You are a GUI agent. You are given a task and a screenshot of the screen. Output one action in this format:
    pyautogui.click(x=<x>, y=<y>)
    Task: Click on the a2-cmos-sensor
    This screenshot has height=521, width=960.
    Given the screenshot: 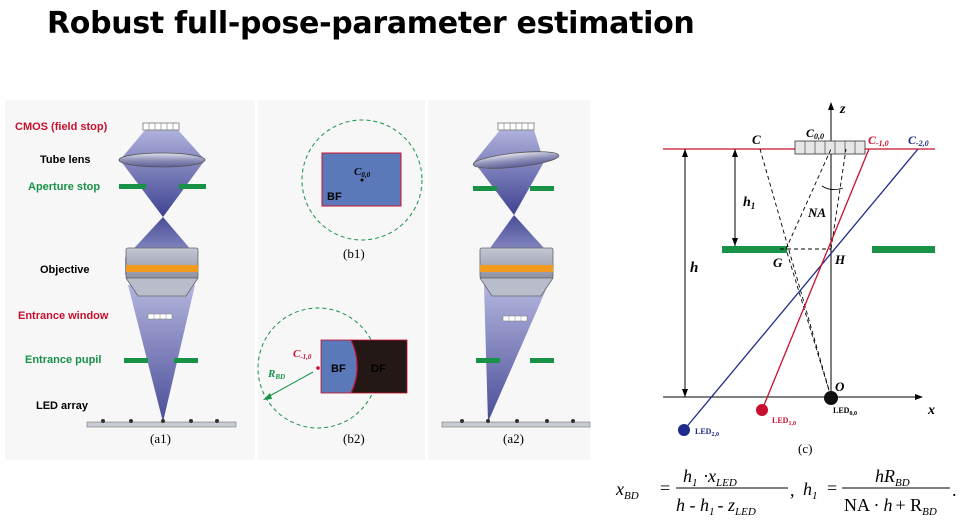 What is the action you would take?
    pyautogui.click(x=516, y=126)
    